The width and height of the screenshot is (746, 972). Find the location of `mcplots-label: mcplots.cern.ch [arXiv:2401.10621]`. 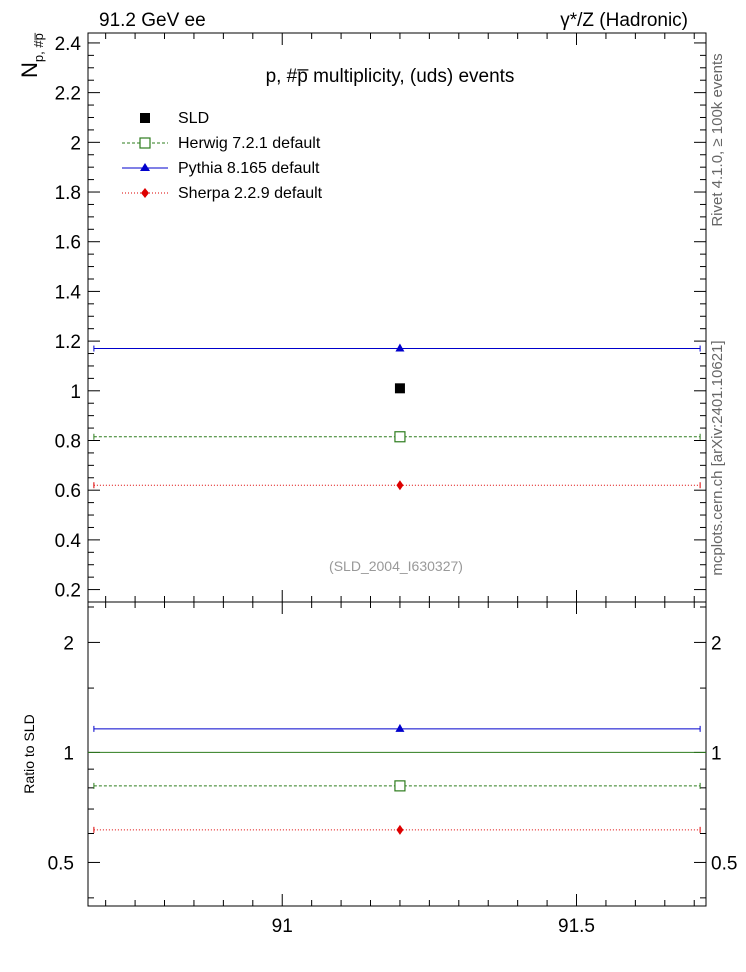

mcplots-label: mcplots.cern.ch [arXiv:2401.10621] is located at coordinates (717, 457).